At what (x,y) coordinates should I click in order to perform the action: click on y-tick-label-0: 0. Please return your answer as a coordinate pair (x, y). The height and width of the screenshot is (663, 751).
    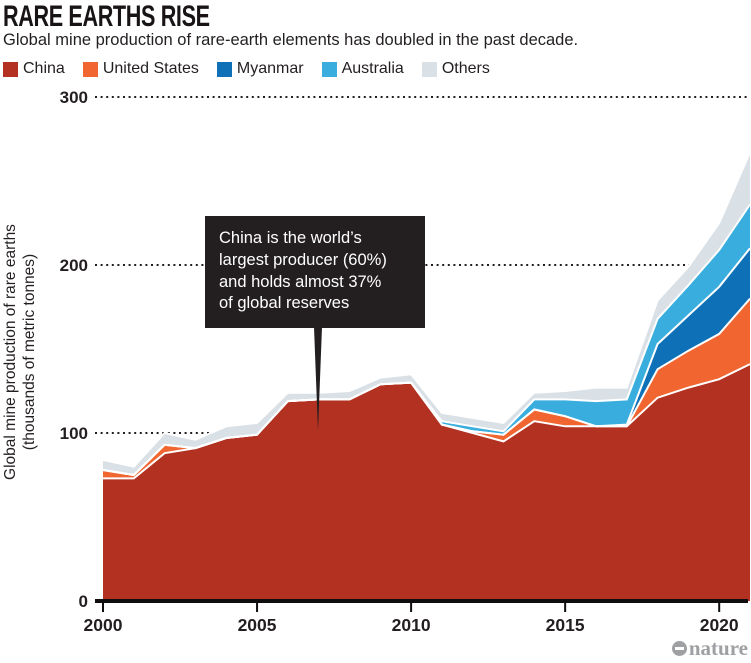
    Looking at the image, I should click on (83, 601).